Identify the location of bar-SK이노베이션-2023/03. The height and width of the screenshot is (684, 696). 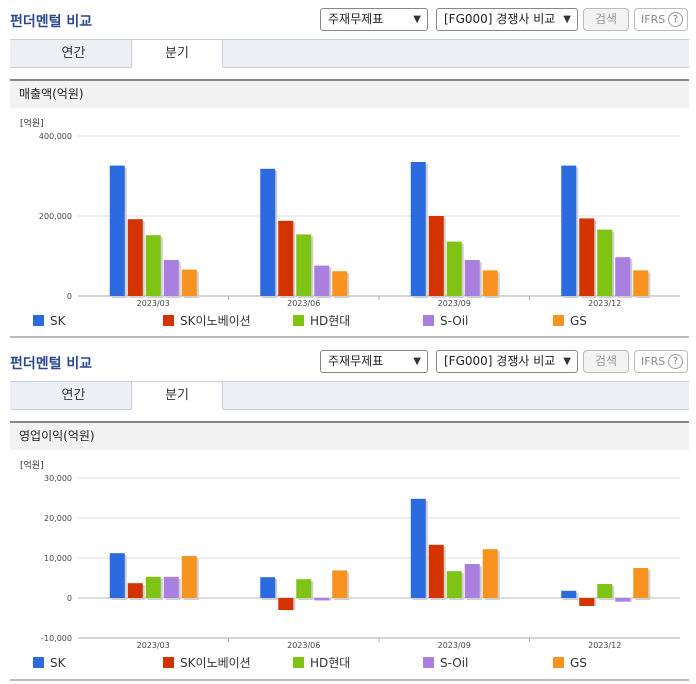
(135, 590).